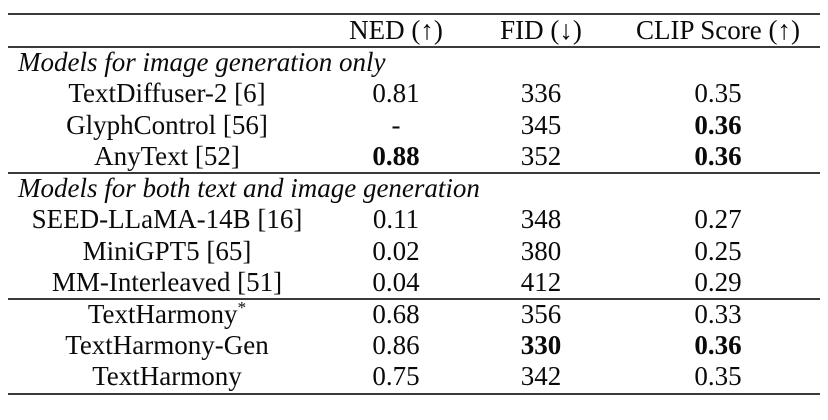 This screenshot has width=828, height=420. I want to click on header-row: NED (↑) FID (↓) CLIP Score (↑), so click(414, 30).